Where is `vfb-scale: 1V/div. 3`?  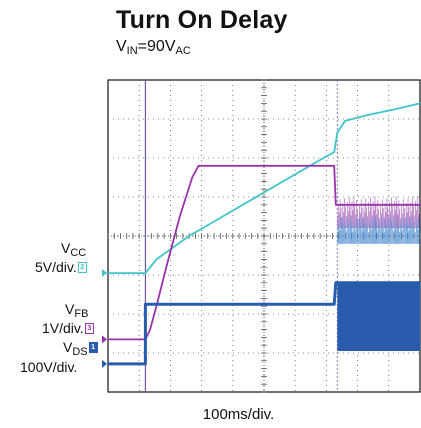 vfb-scale: 1V/div. 3 is located at coordinates (68, 328).